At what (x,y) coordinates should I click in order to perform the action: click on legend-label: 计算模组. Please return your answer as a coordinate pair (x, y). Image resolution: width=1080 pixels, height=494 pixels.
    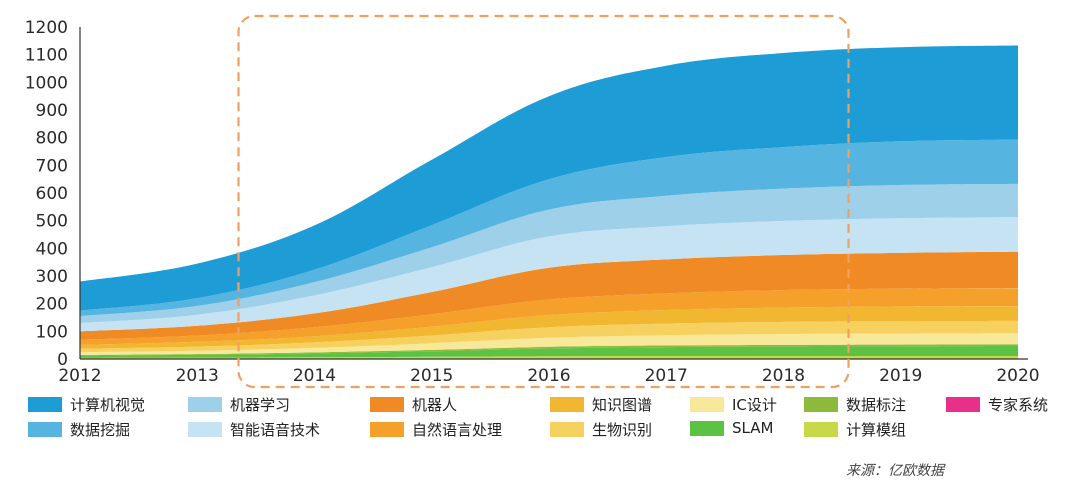
    Looking at the image, I should click on (876, 430).